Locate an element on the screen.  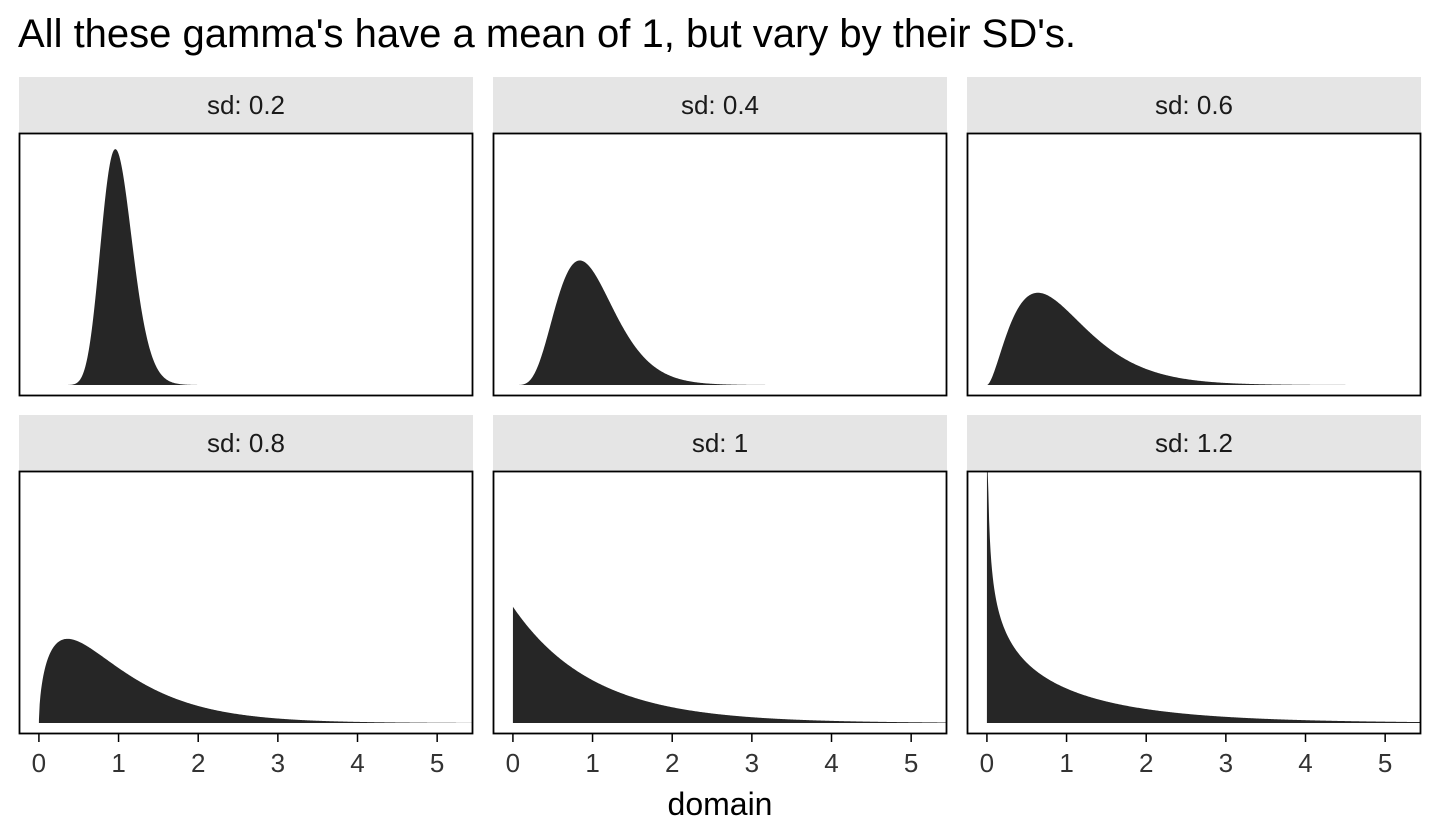
x-tick-label-4-4: 4 is located at coordinates (357, 763).